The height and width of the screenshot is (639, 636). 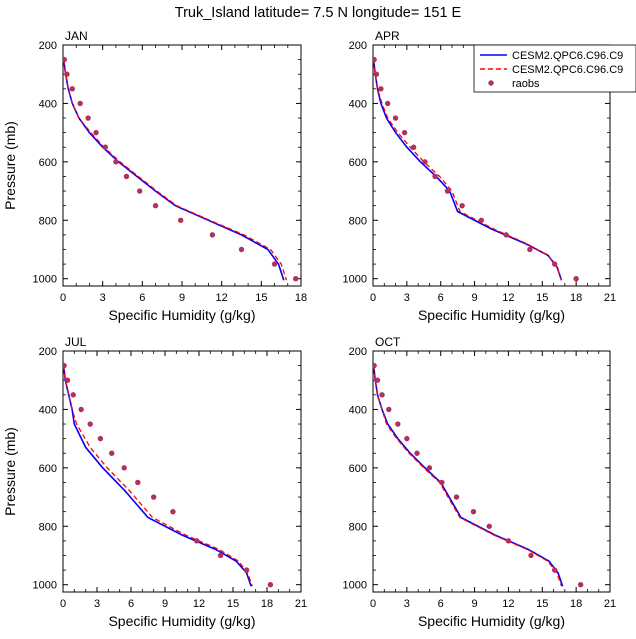 I want to click on panel-label: APR, so click(x=387, y=36).